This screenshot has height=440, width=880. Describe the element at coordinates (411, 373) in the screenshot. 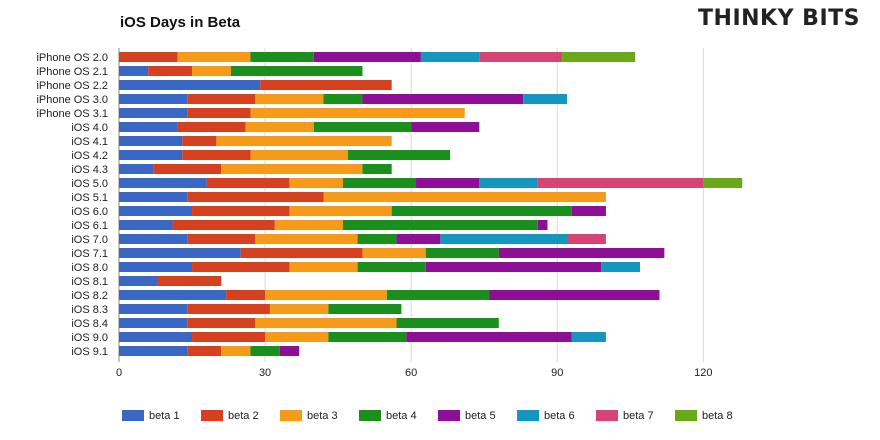

I see `x-tick-label: 60` at that location.